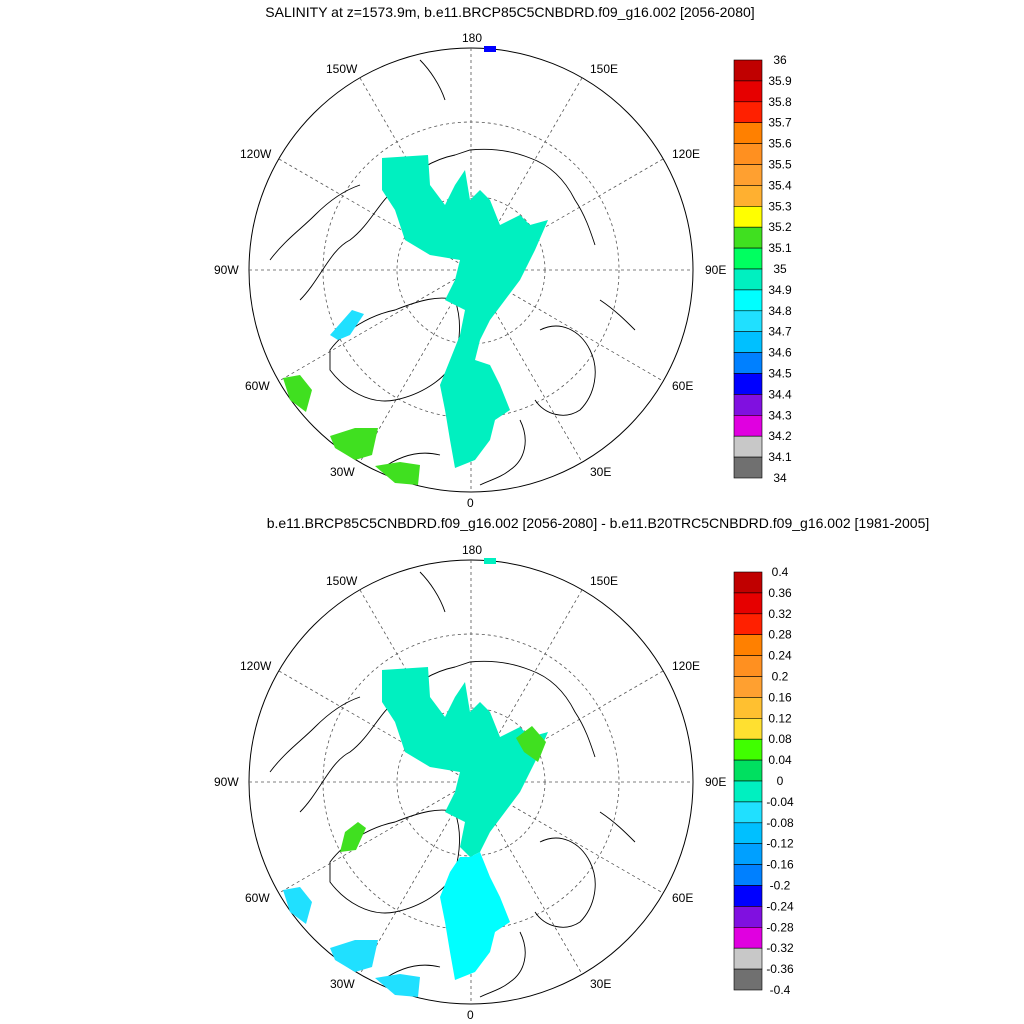 This screenshot has height=1024, width=1024. Describe the element at coordinates (780, 165) in the screenshot. I see `colorbar-label: 35.5` at that location.